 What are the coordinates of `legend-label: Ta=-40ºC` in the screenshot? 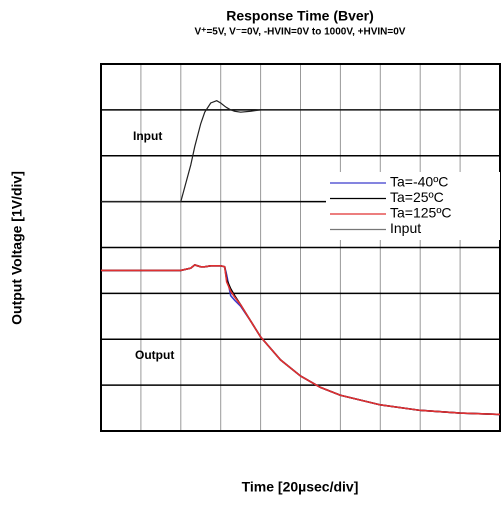 It's located at (419, 182).